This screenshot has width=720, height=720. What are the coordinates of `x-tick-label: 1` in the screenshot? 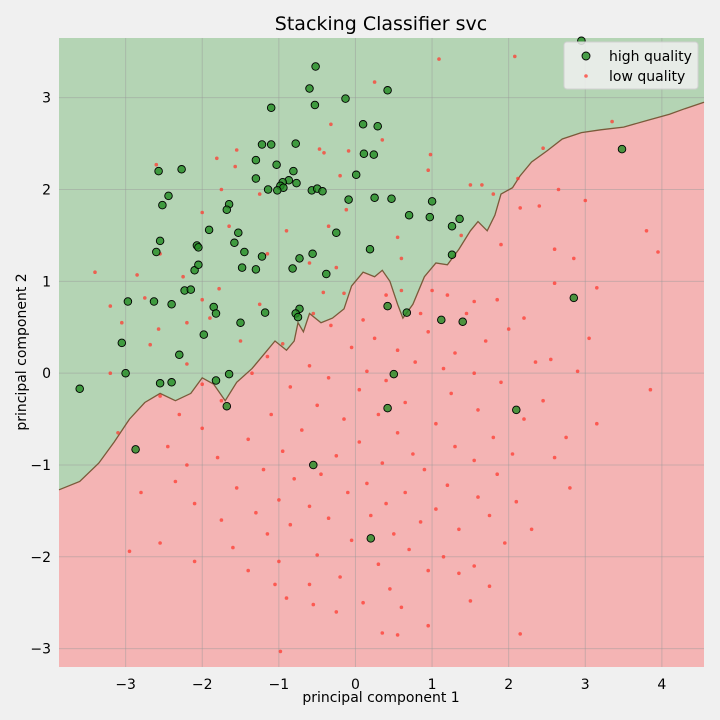 It's located at (432, 685).